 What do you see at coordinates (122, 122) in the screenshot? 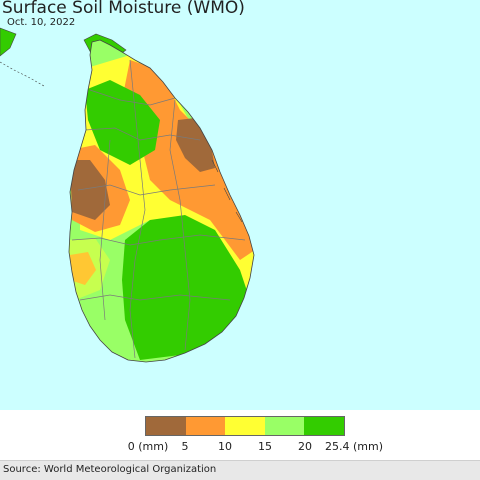
I see `zone-green-north` at bounding box center [122, 122].